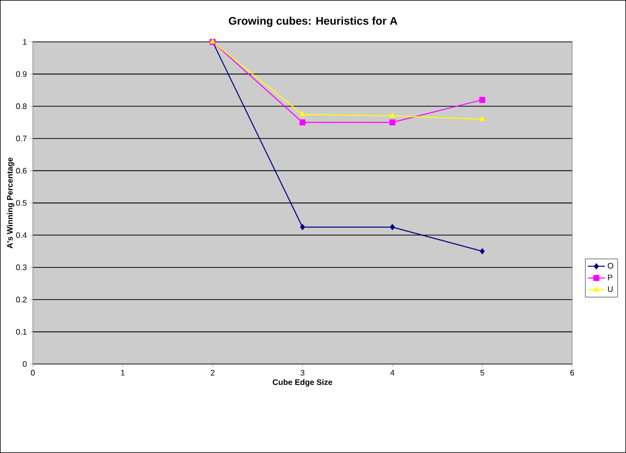 Image resolution: width=626 pixels, height=453 pixels. I want to click on x-axis-title: Cube Edge Size, so click(302, 383).